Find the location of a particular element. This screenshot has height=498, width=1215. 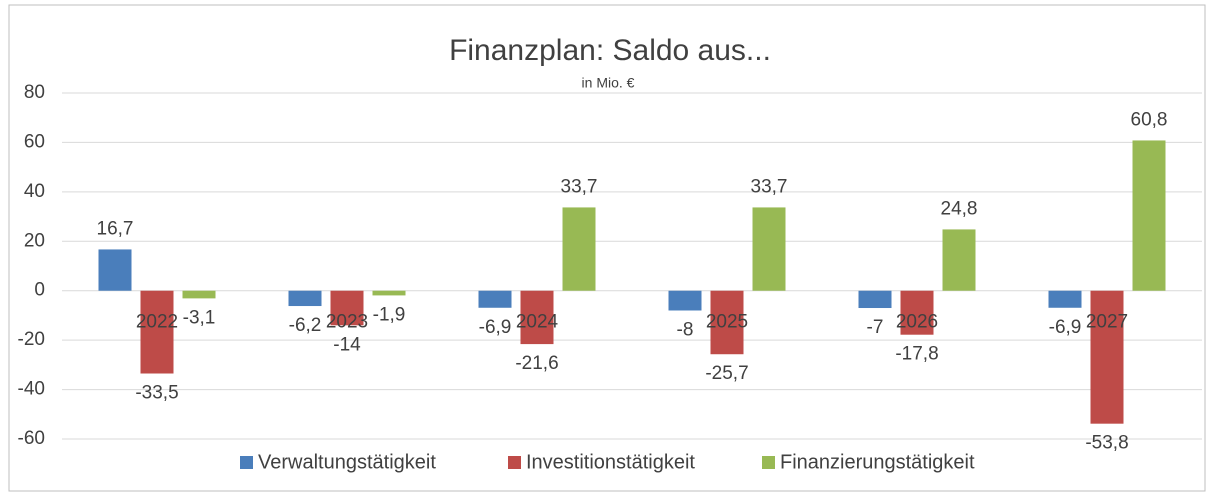

value-label: 60,8 is located at coordinates (1149, 119).